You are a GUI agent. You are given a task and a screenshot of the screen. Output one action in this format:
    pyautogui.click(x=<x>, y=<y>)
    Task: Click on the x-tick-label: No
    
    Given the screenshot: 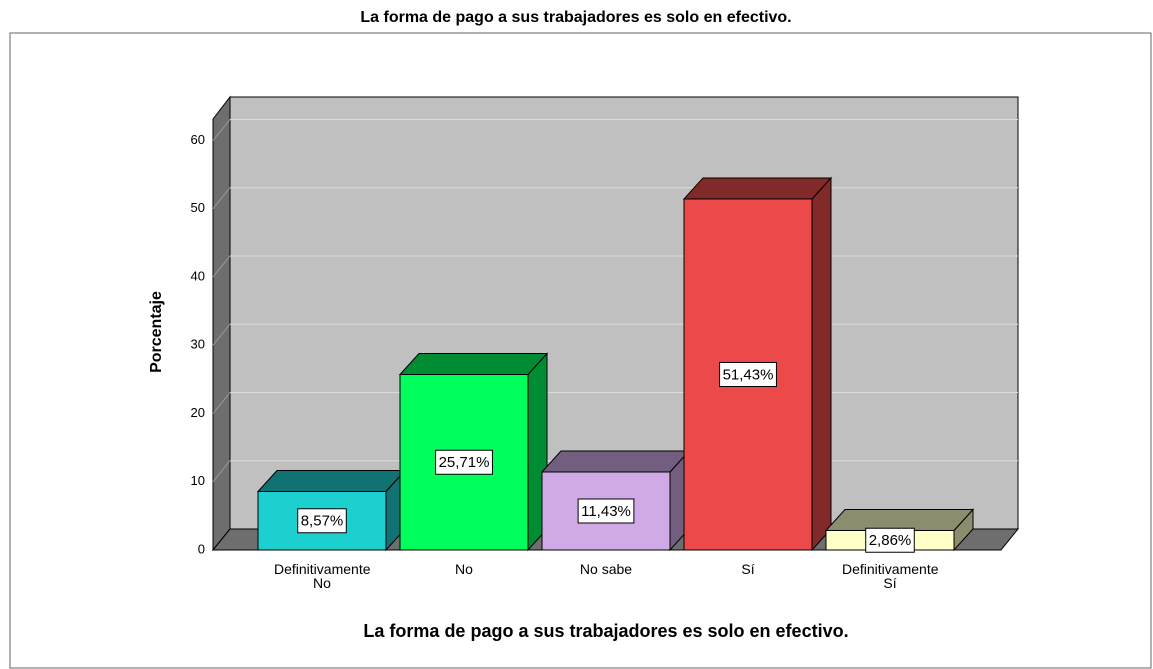 What is the action you would take?
    pyautogui.click(x=464, y=569)
    